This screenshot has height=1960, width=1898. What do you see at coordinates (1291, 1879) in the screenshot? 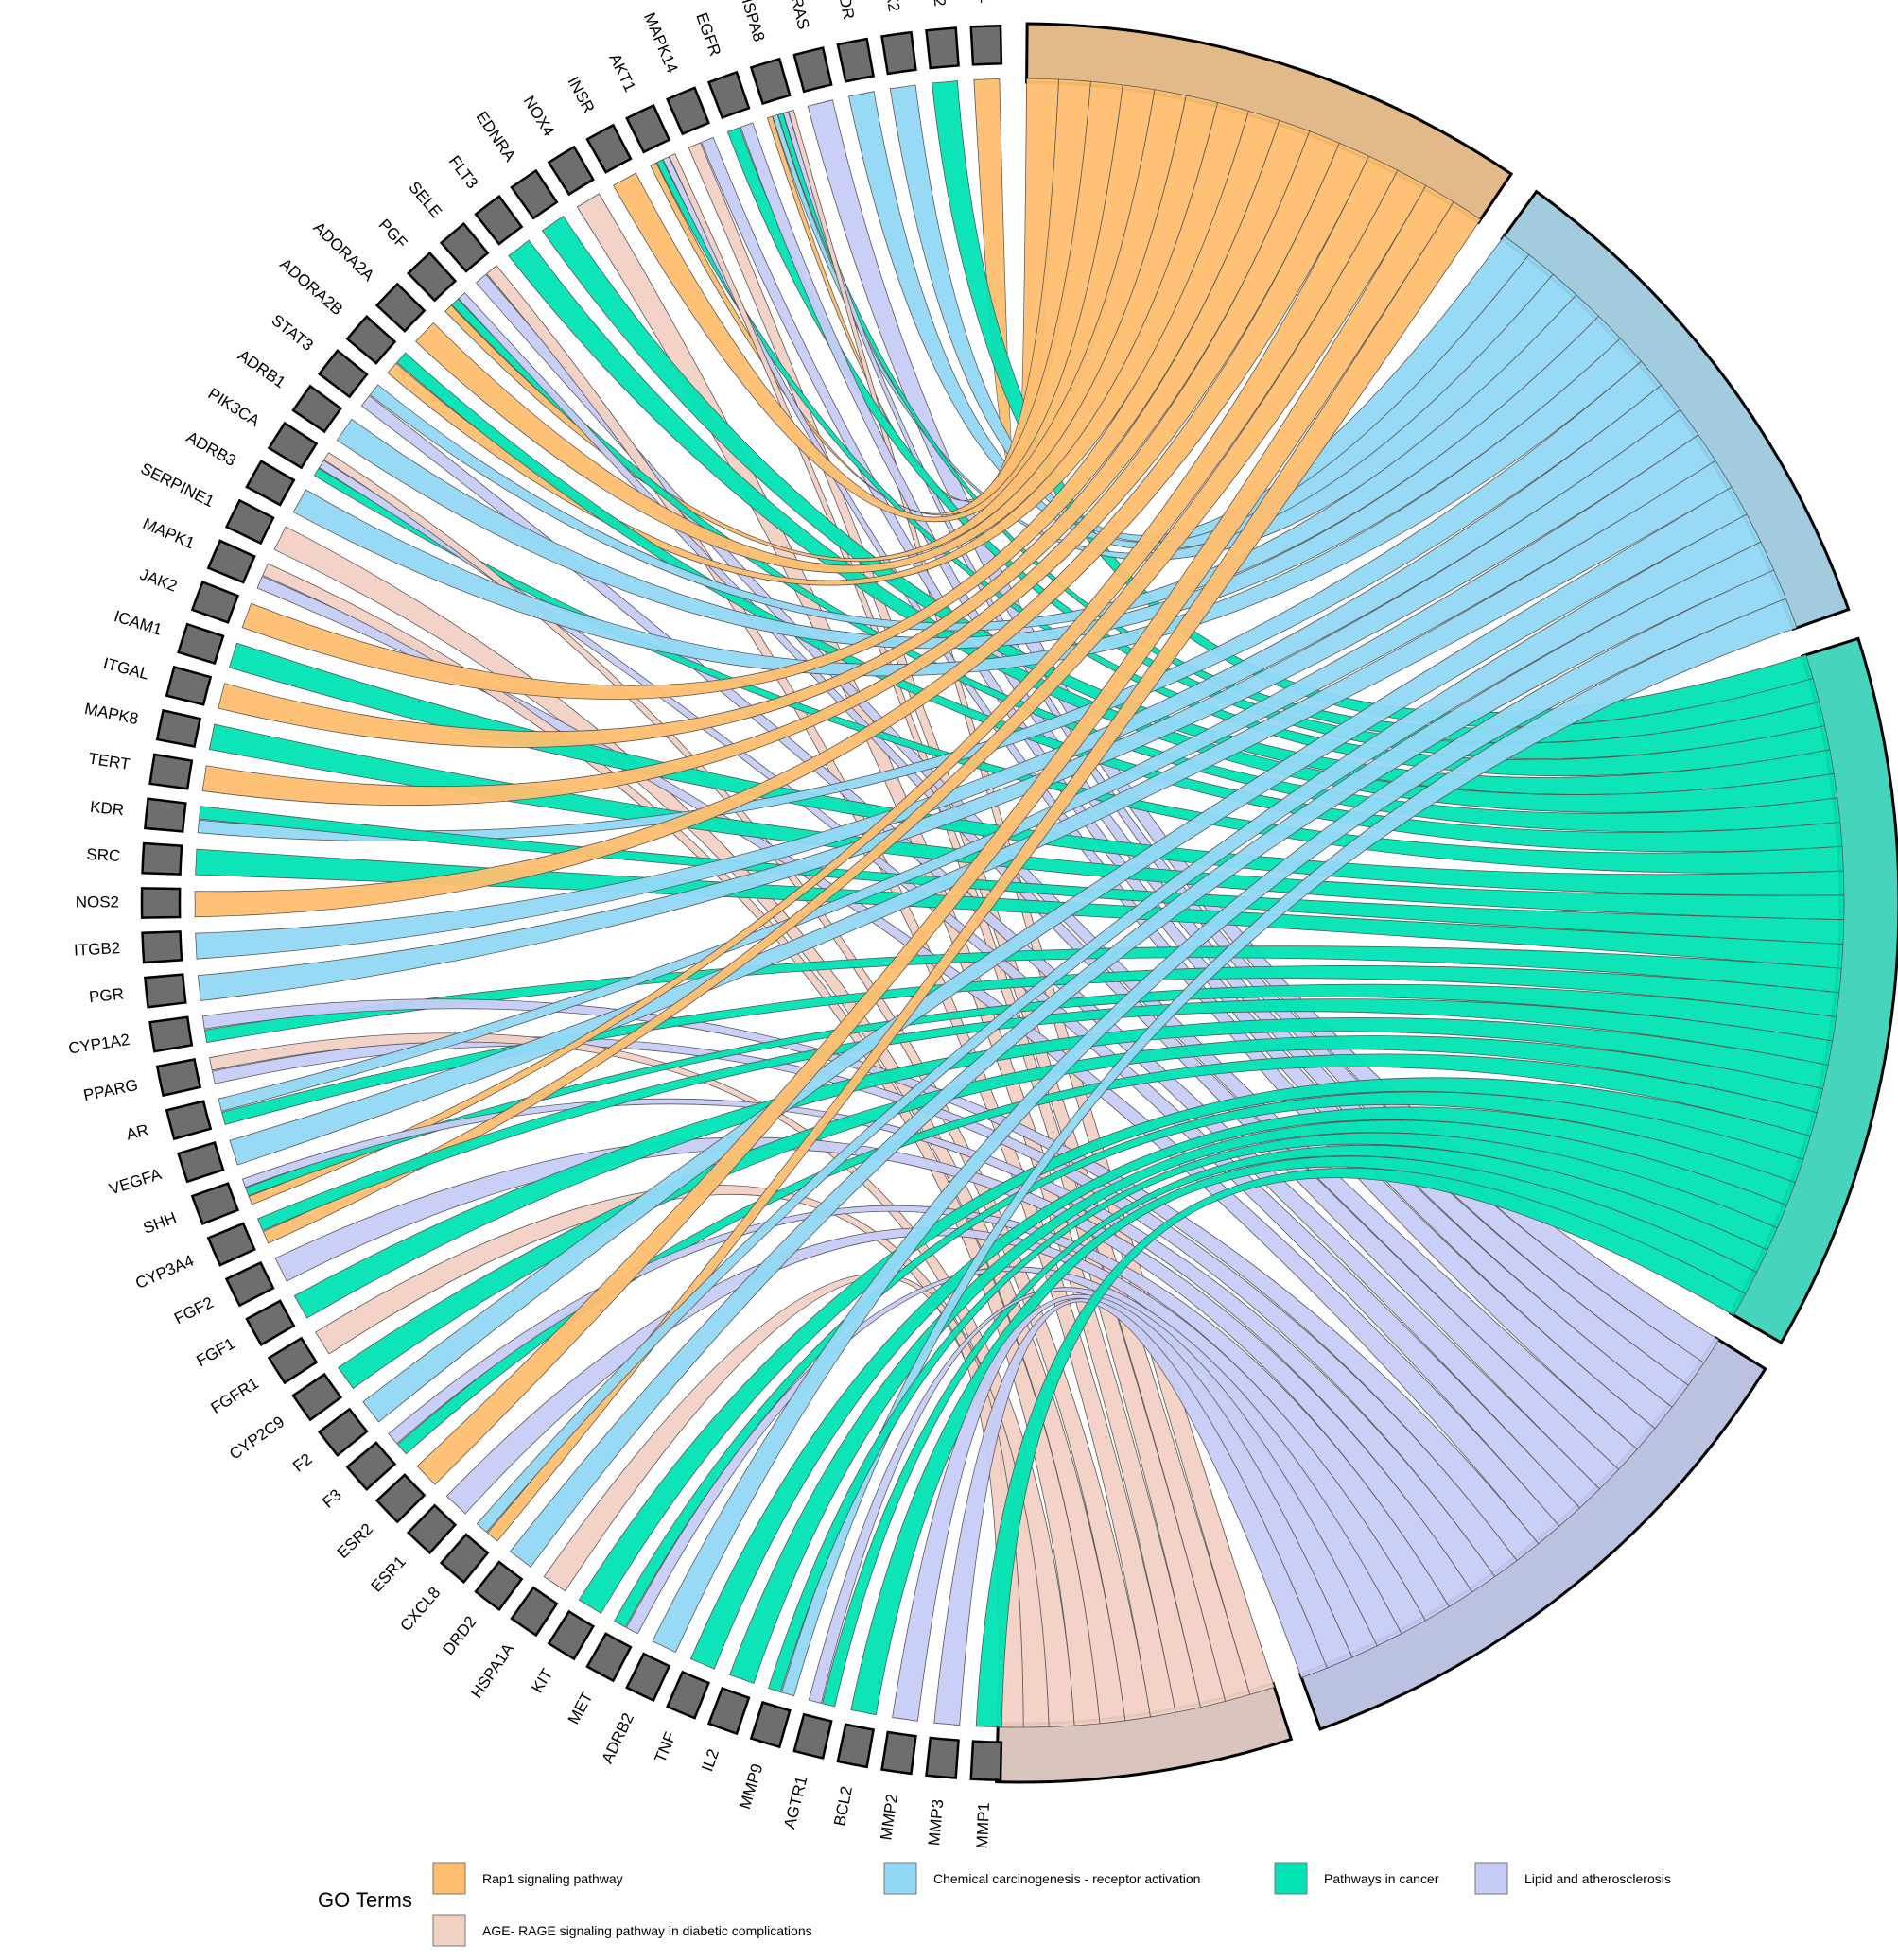
I see `legend-swatch-cancer` at bounding box center [1291, 1879].